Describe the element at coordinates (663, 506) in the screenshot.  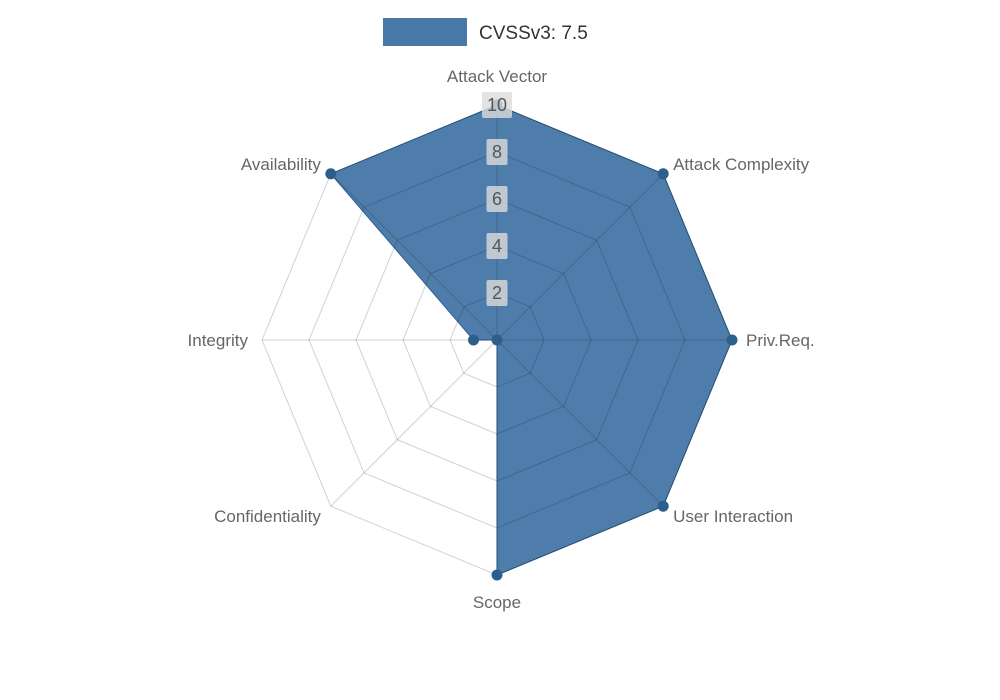
I see `data-point-user-interaction` at that location.